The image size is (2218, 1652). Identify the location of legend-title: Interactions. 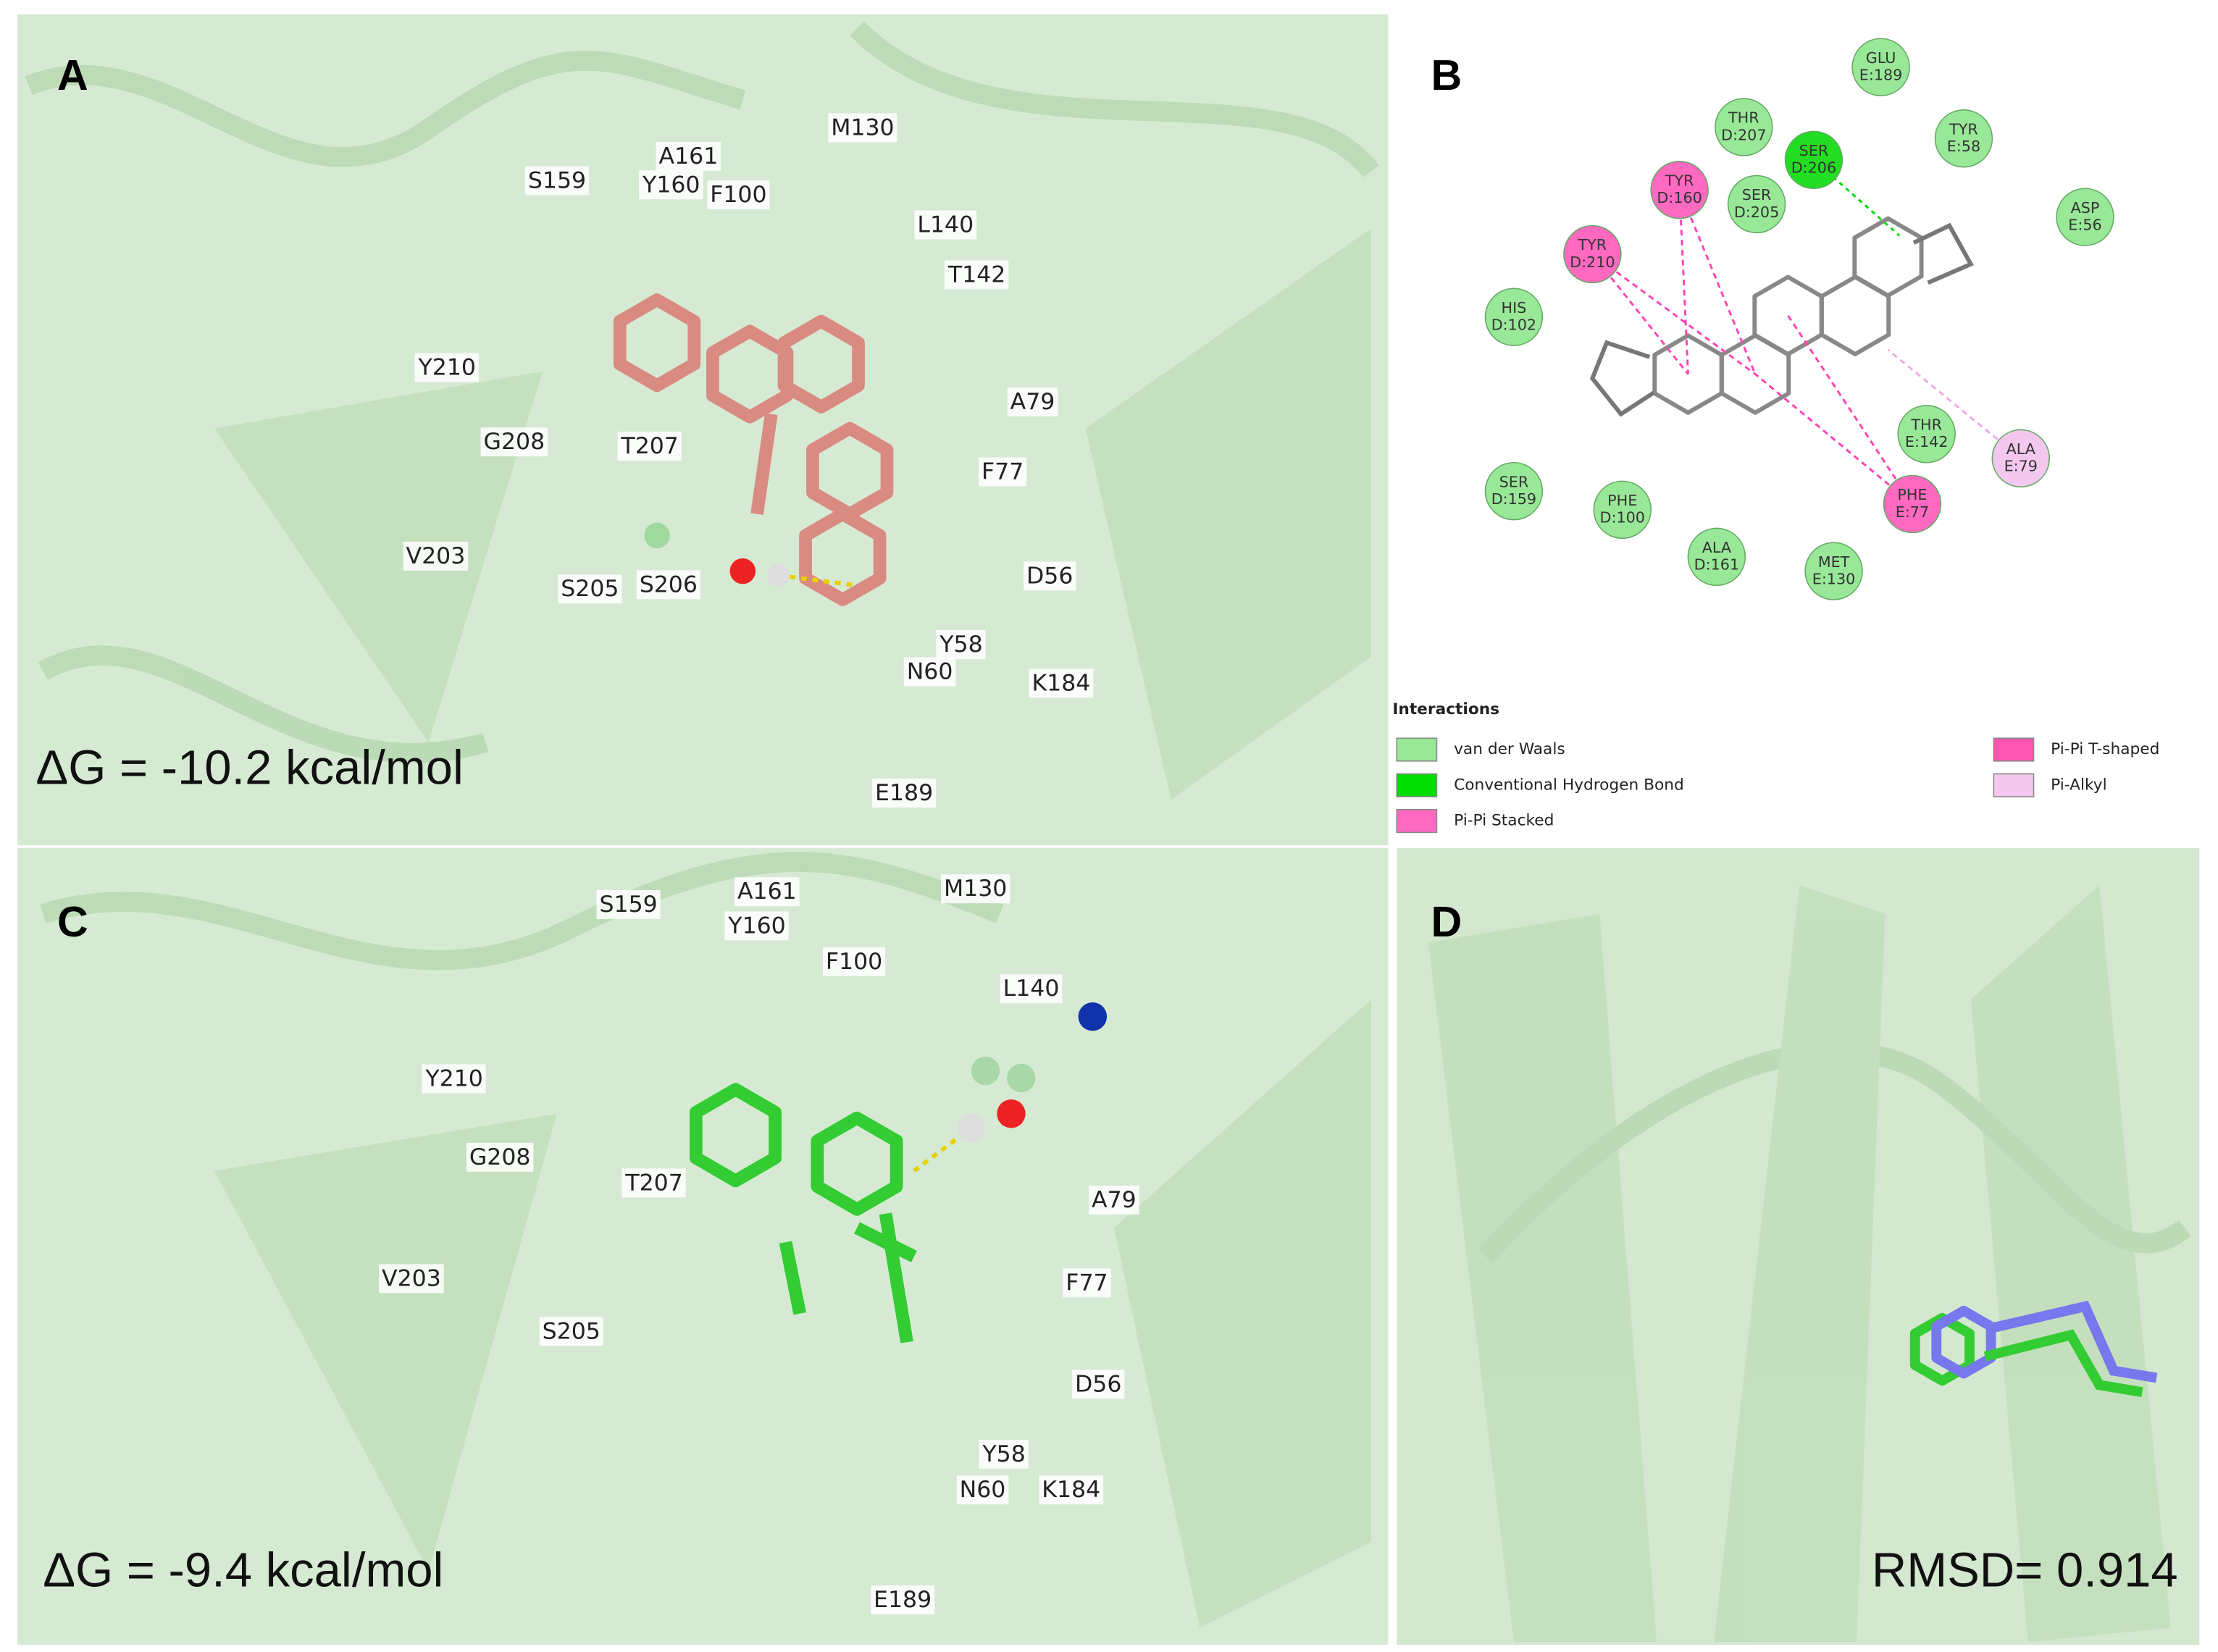
(1445, 709).